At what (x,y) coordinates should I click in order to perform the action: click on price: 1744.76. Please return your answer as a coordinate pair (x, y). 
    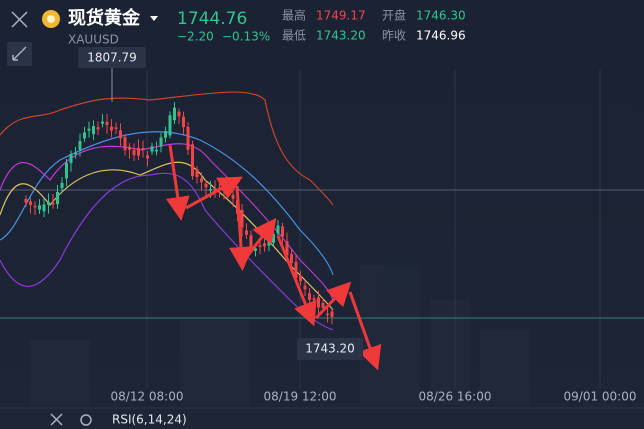
    Looking at the image, I should click on (212, 19).